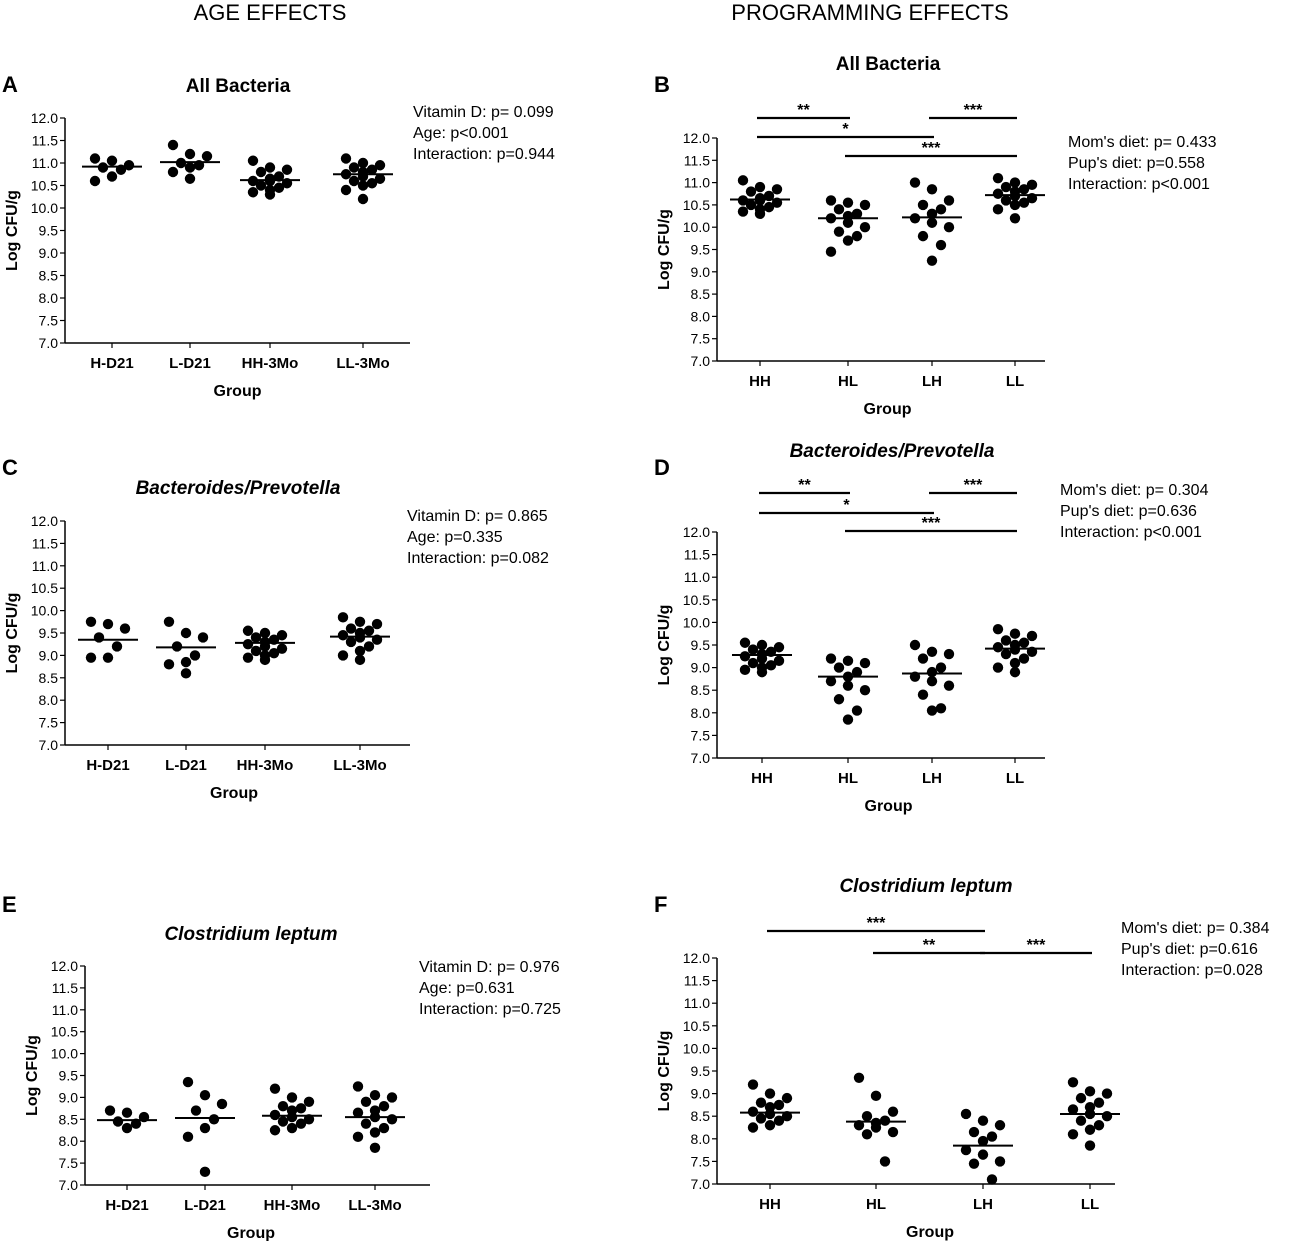 This screenshot has height=1241, width=1294. I want to click on x-tick-label: H-D21, so click(107, 765).